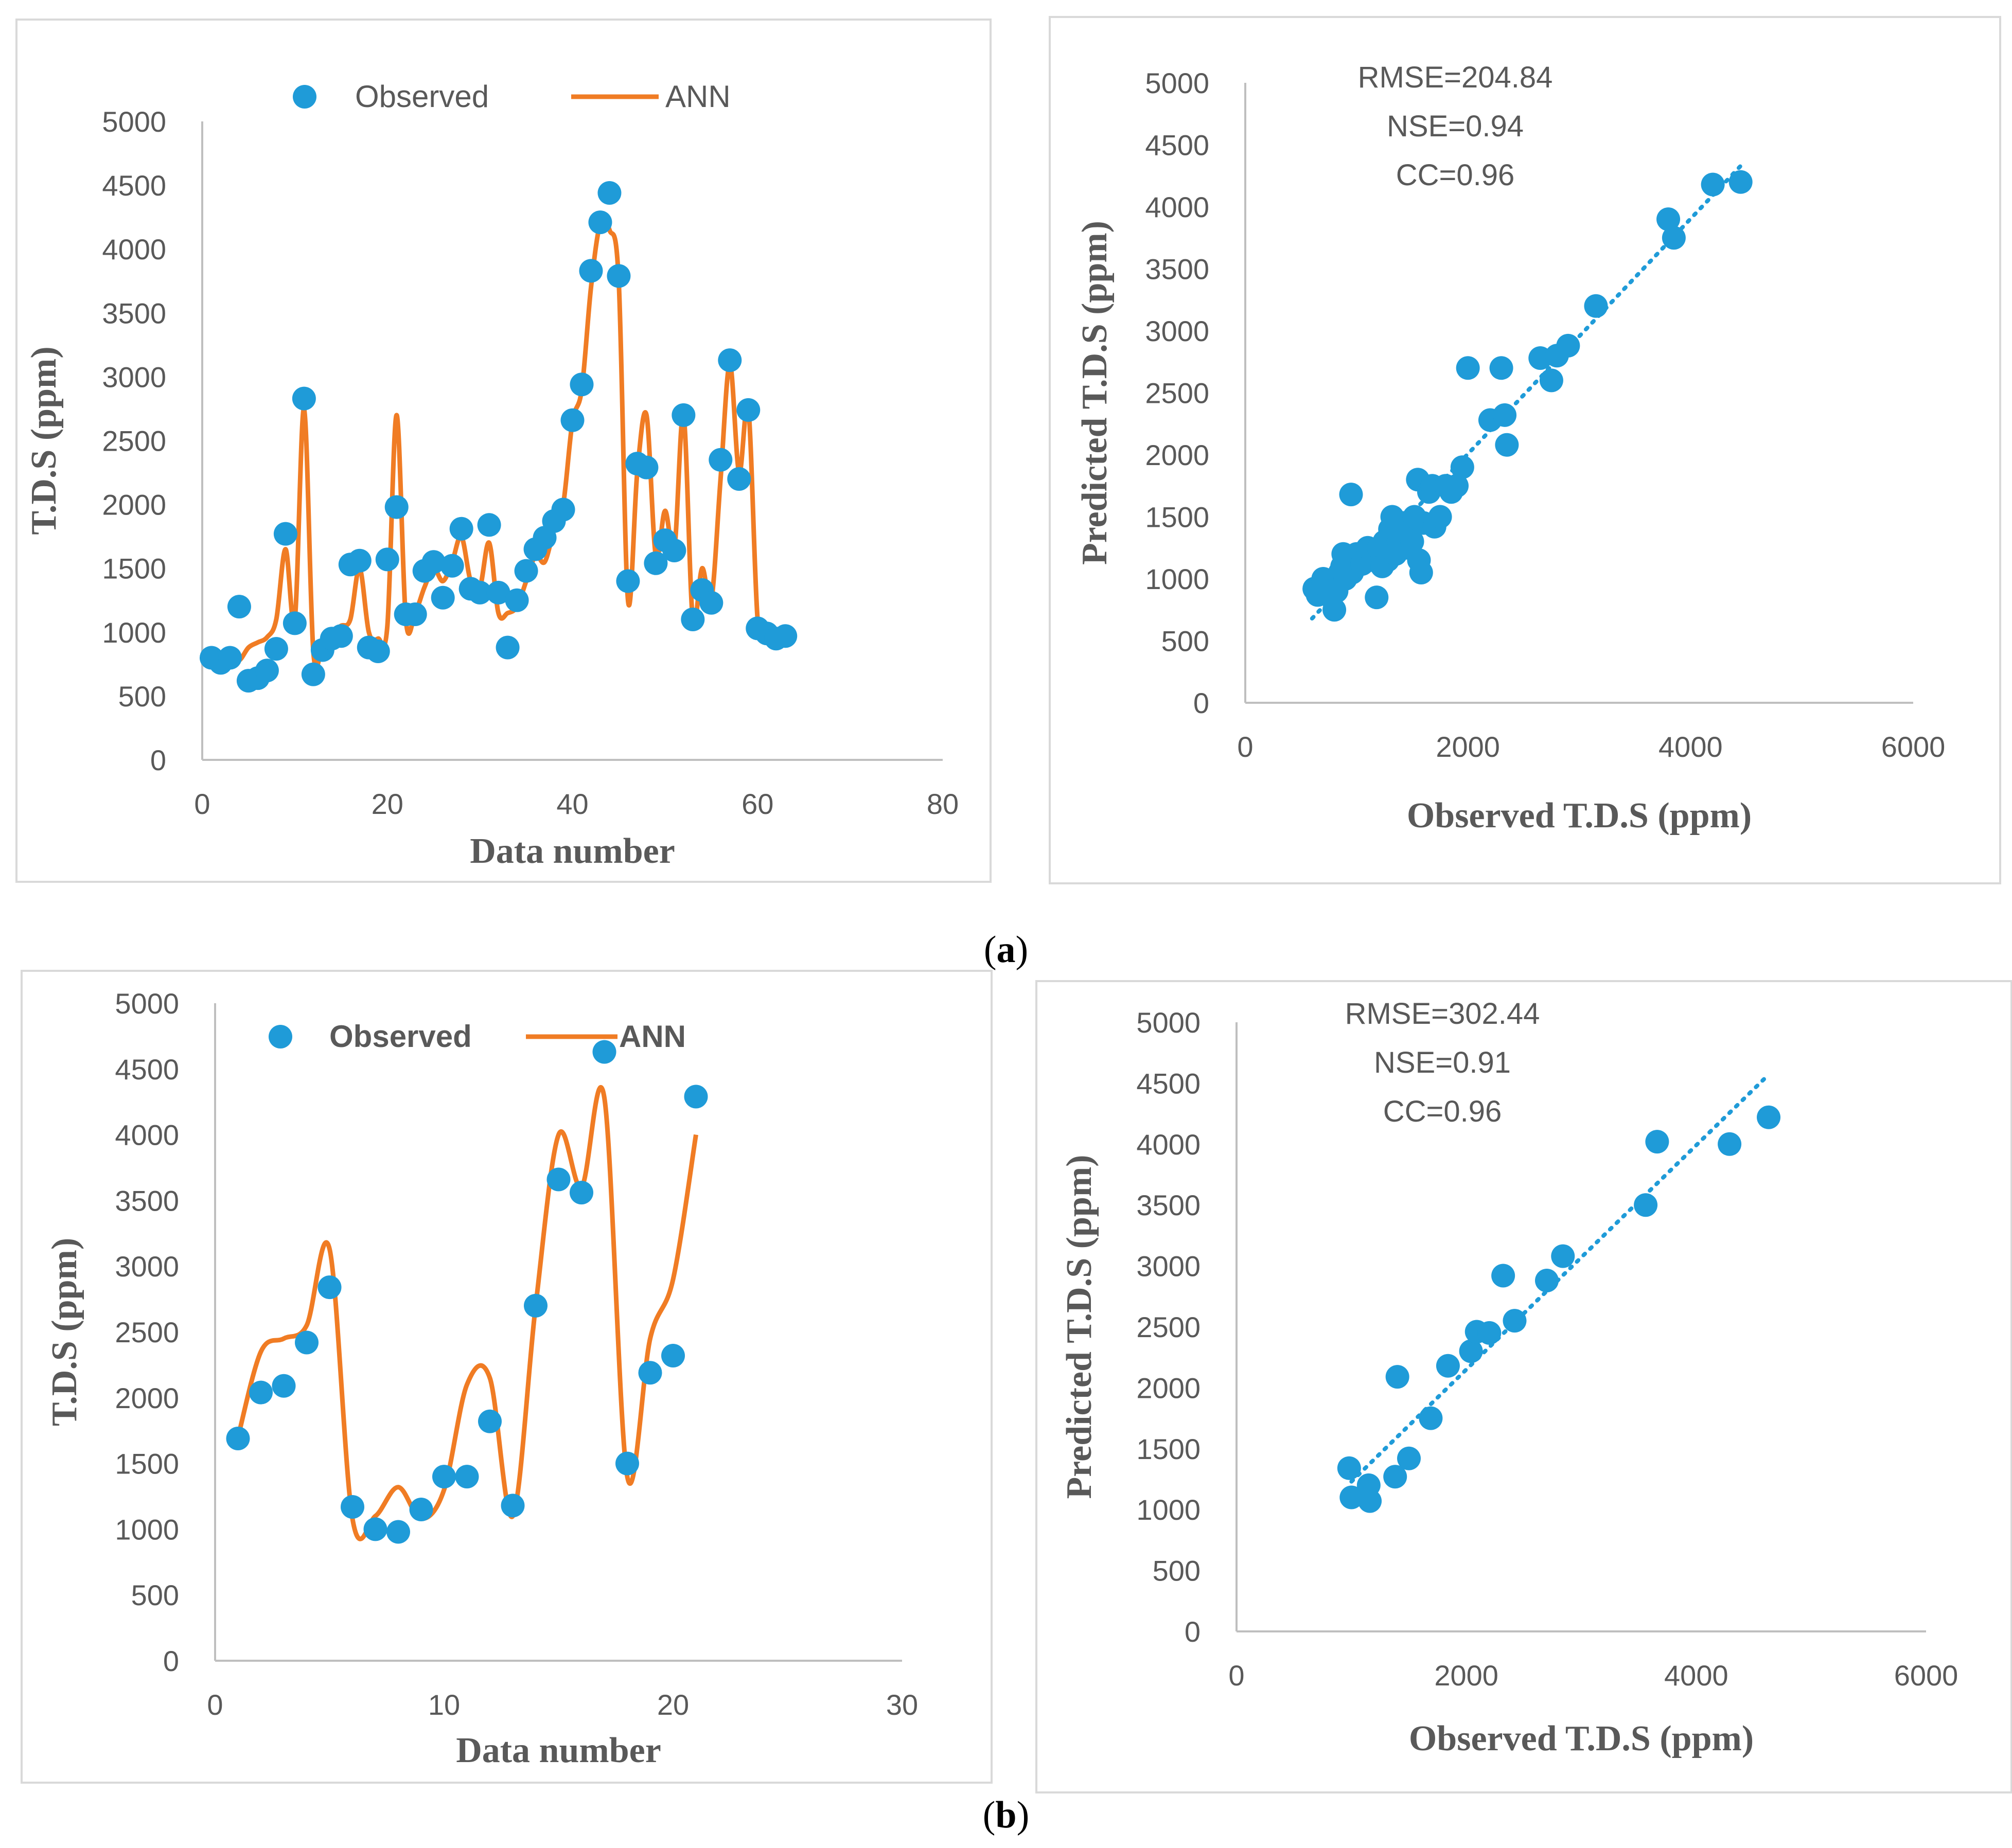 The width and height of the screenshot is (2012, 1848). I want to click on x-tick-label: 4000, so click(1690, 747).